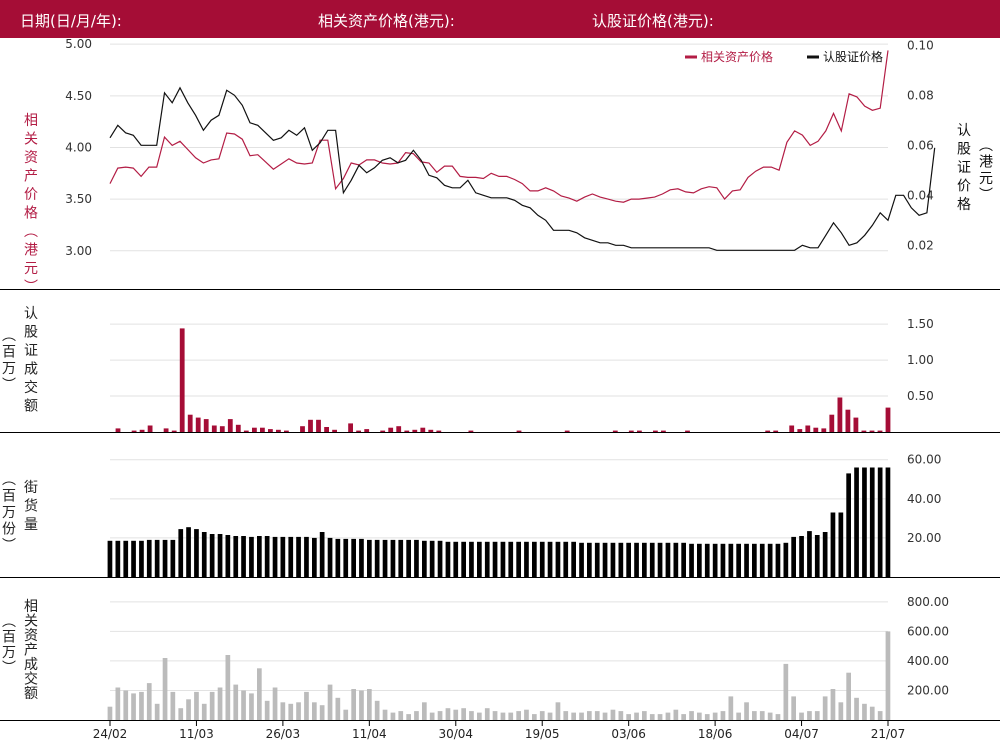 The width and height of the screenshot is (1000, 751). Describe the element at coordinates (31, 158) in the screenshot. I see `left-axis-label-char: 资` at that location.